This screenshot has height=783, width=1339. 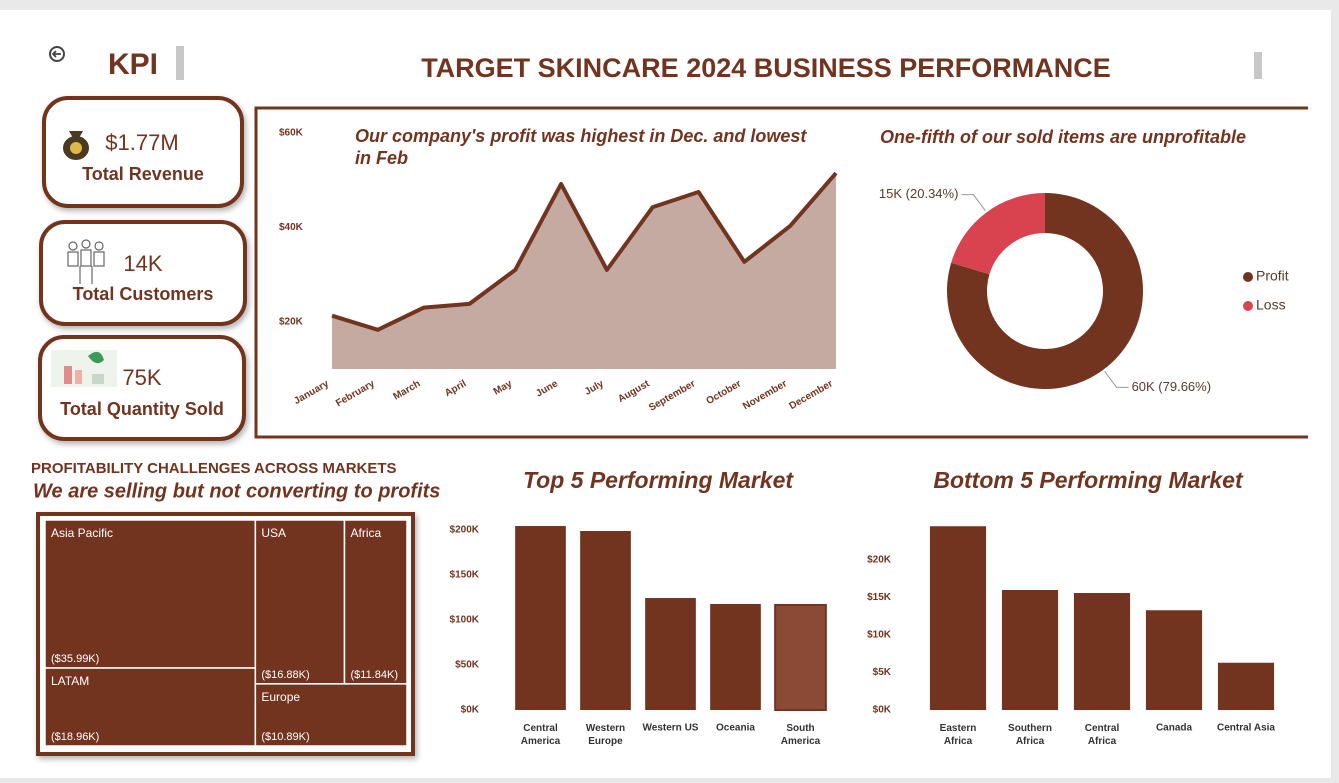 I want to click on kpi-value: $1.77M, so click(x=141, y=142).